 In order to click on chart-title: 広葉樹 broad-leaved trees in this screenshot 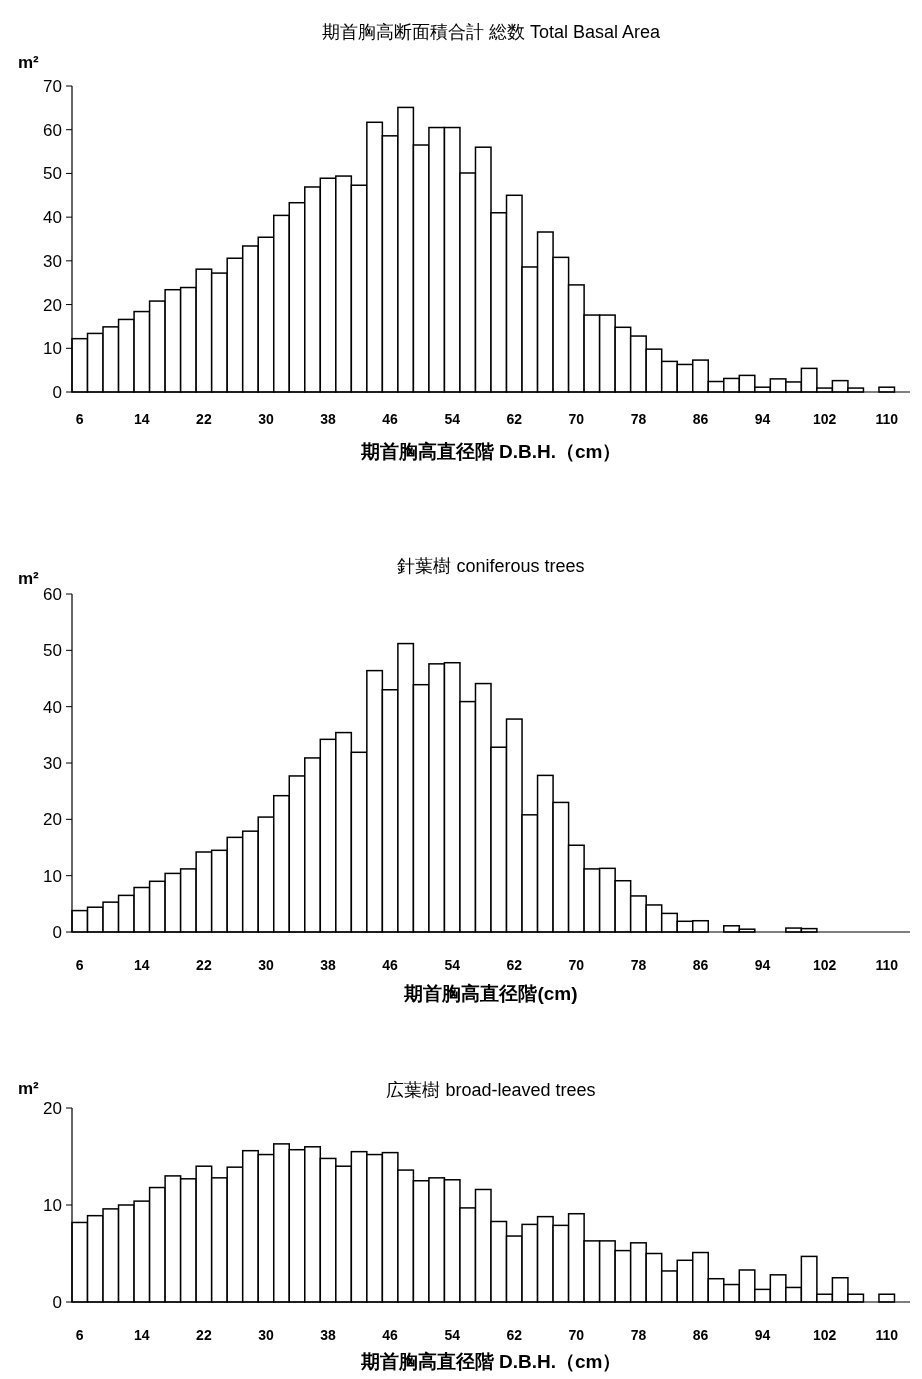, I will do `click(491, 1090)`.